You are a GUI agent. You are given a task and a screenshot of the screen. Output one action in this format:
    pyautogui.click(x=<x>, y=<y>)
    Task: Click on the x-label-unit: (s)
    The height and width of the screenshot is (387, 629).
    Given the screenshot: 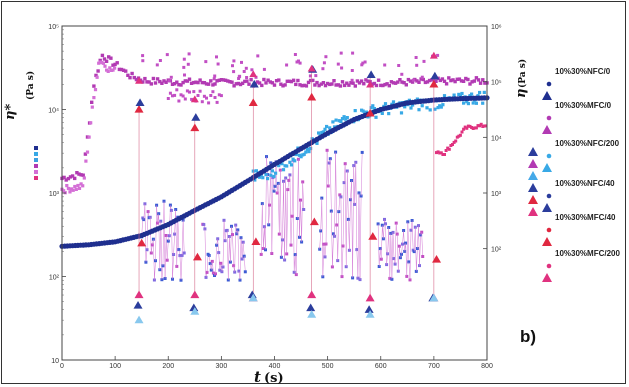 What is the action you would take?
    pyautogui.click(x=274, y=378)
    